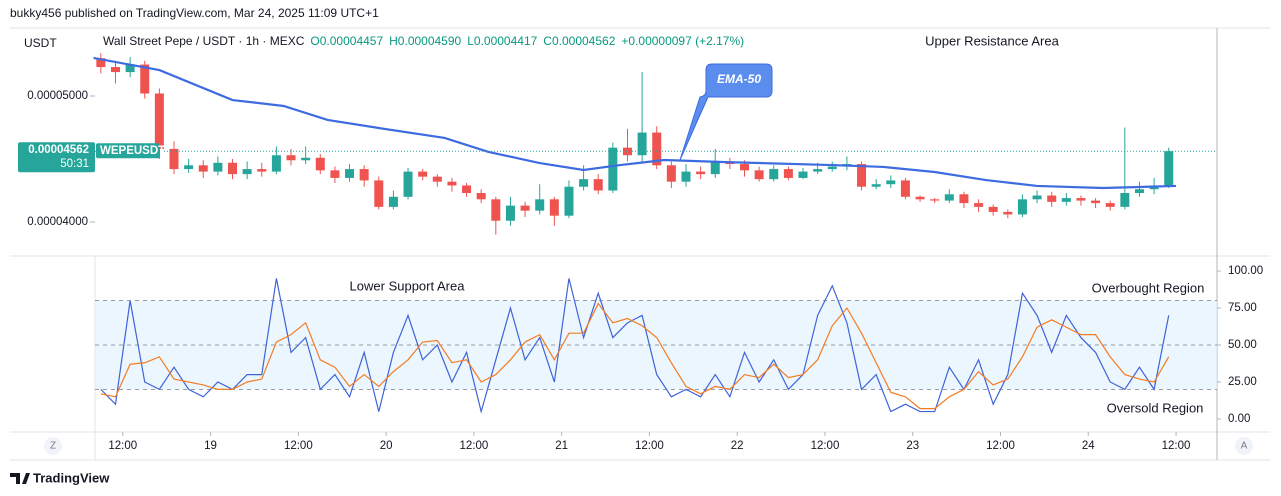  I want to click on y-tick-label: 100.00, so click(1245, 271).